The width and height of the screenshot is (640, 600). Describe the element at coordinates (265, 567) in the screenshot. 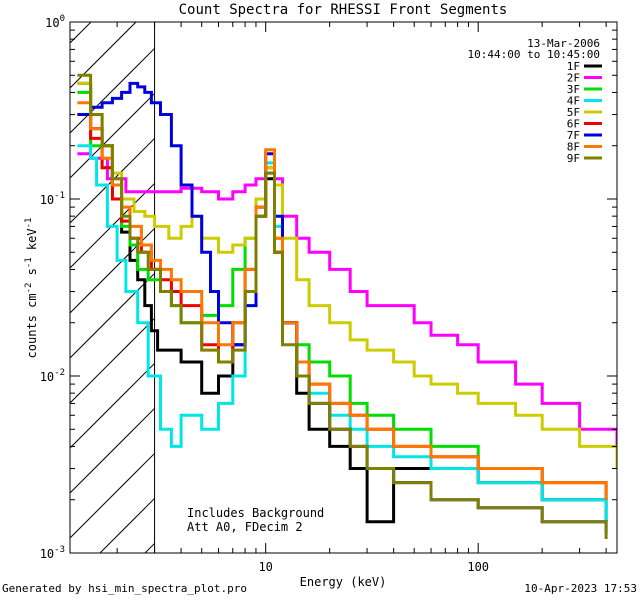

I see `x-tick-label: 10` at that location.